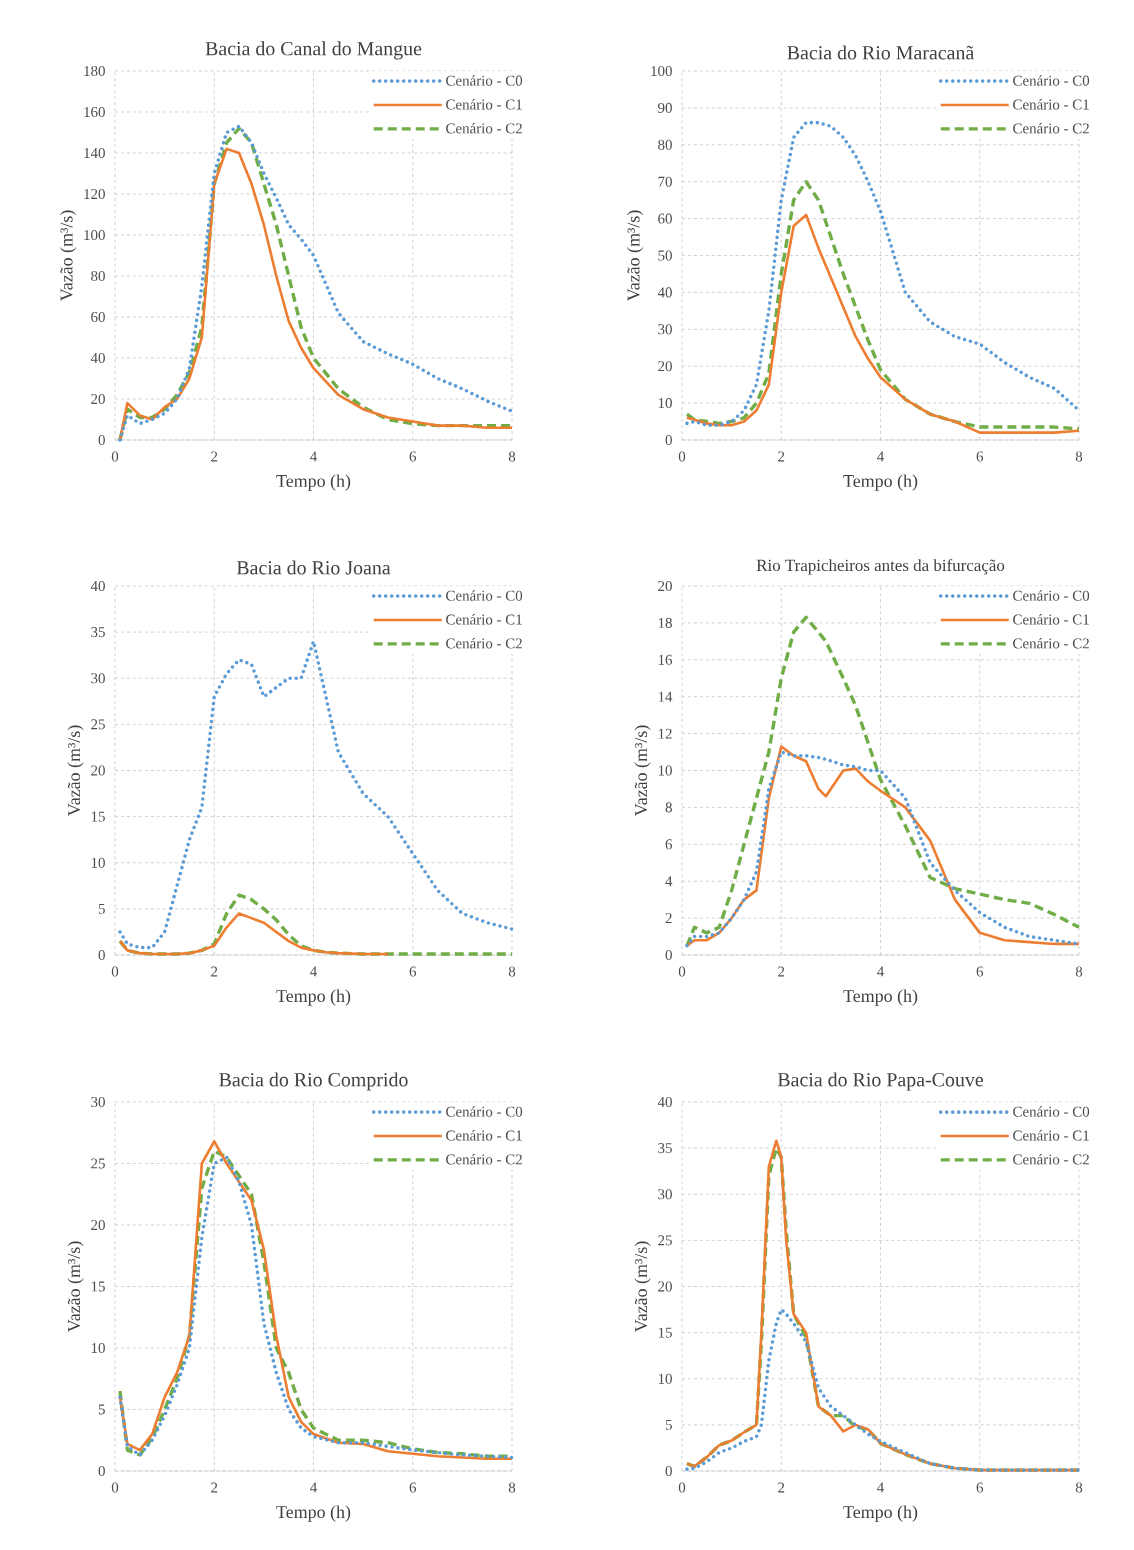 The width and height of the screenshot is (1134, 1550). What do you see at coordinates (313, 1081) in the screenshot?
I see `chart-title: Bacia do Rio Comprido` at bounding box center [313, 1081].